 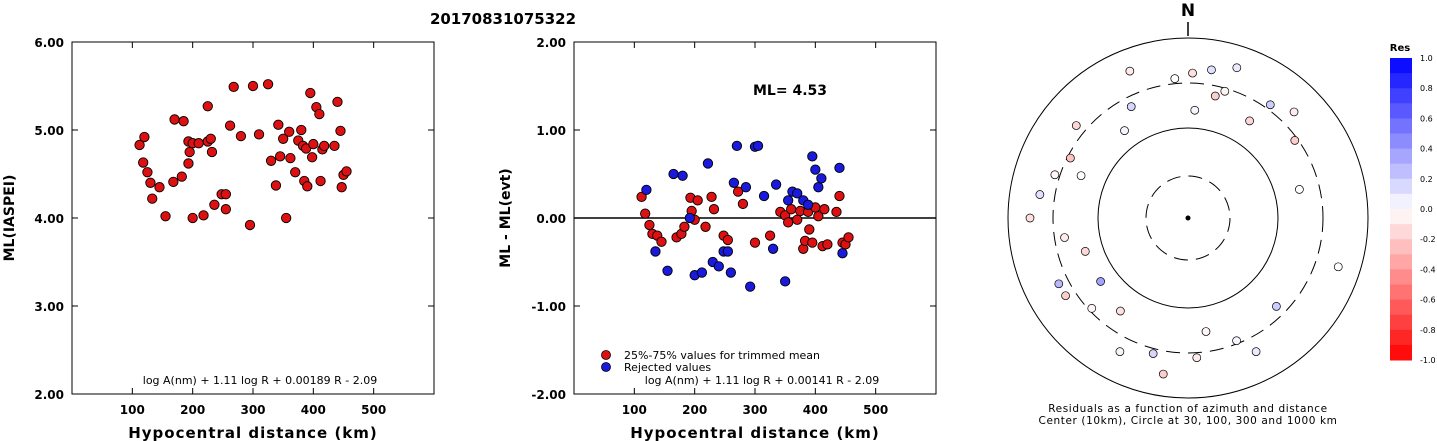 What do you see at coordinates (503, 19) in the screenshot?
I see `event-id-title: 20170831075322` at bounding box center [503, 19].